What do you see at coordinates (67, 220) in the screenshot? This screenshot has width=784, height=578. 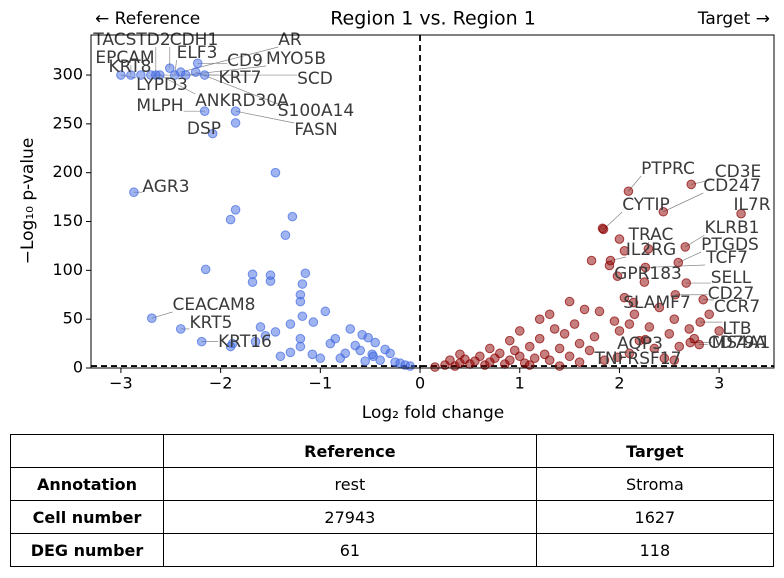 I see `y-tick-label: 150` at bounding box center [67, 220].